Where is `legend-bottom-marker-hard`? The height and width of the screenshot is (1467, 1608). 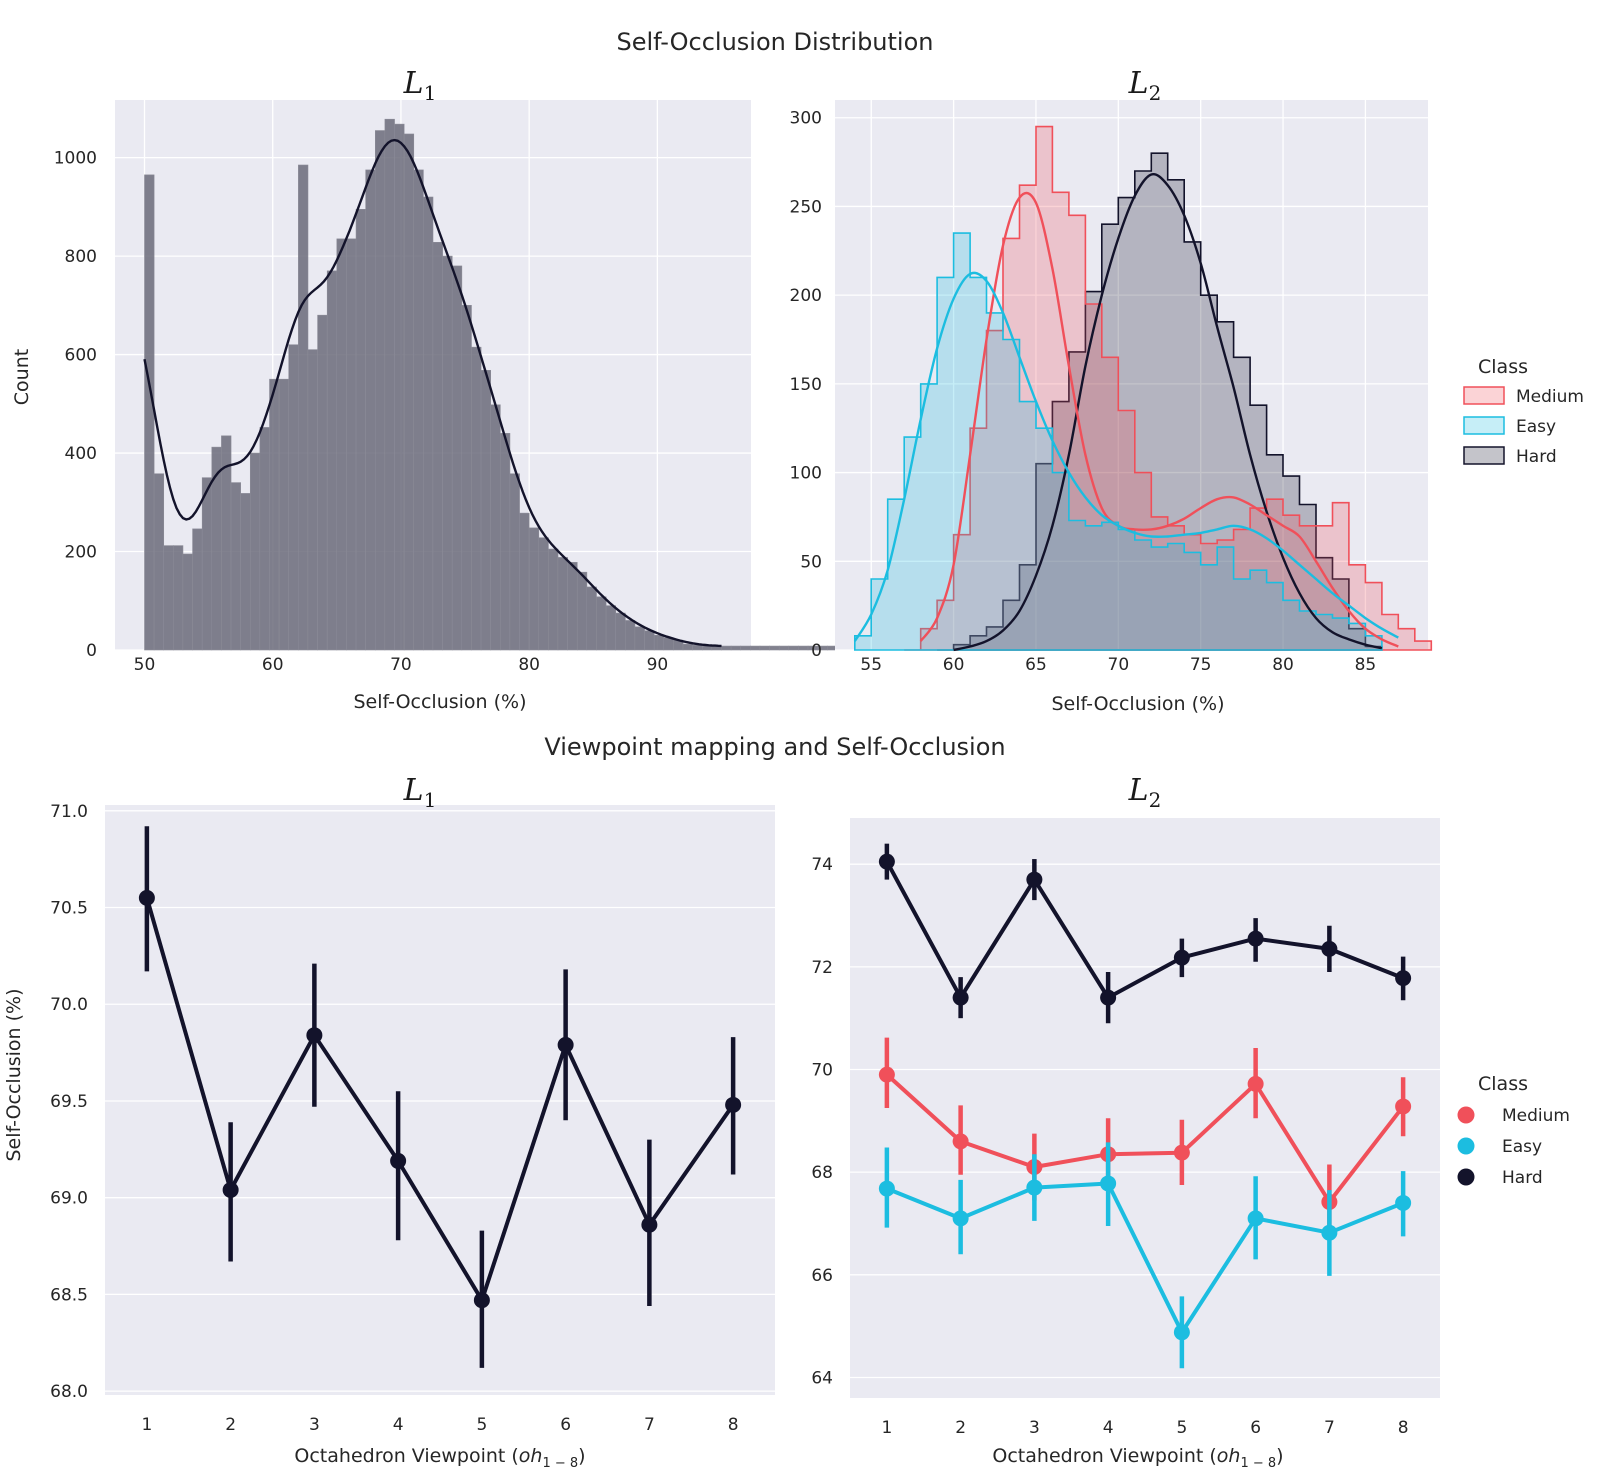
legend-bottom-marker-hard is located at coordinates (1466, 1177).